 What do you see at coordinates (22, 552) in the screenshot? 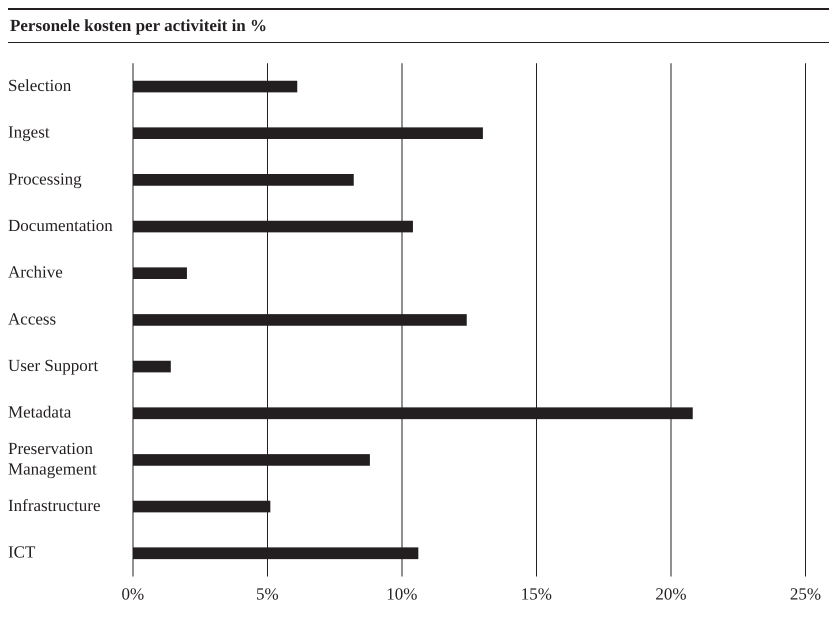
I see `y-tick-label: ICT` at bounding box center [22, 552].